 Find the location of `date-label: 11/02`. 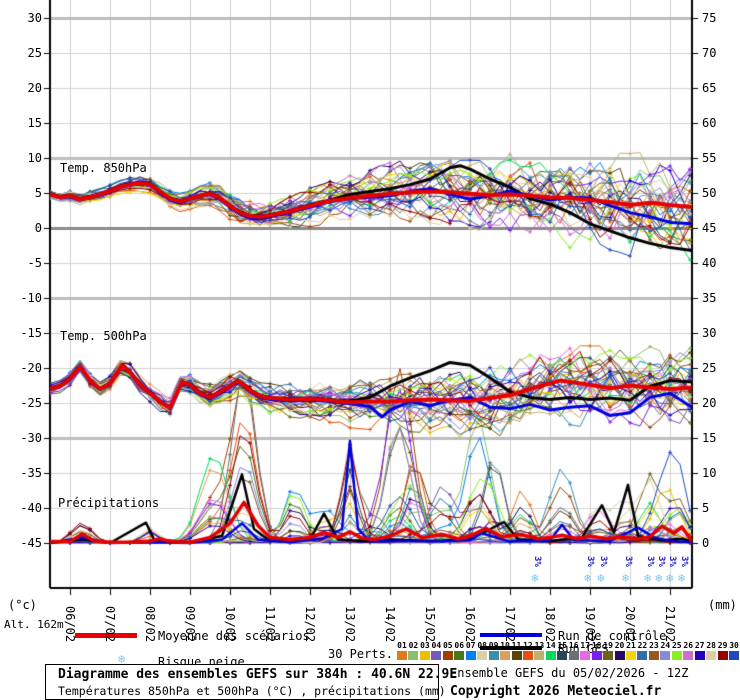

date-label: 11/02 is located at coordinates (270, 624).